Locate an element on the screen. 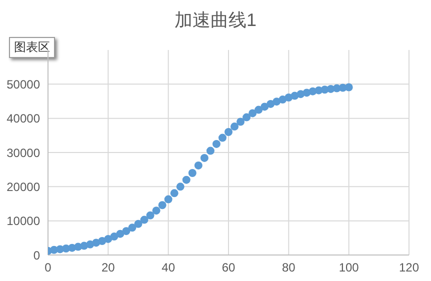 The height and width of the screenshot is (281, 431). annotation: 图表区 is located at coordinates (32, 47).